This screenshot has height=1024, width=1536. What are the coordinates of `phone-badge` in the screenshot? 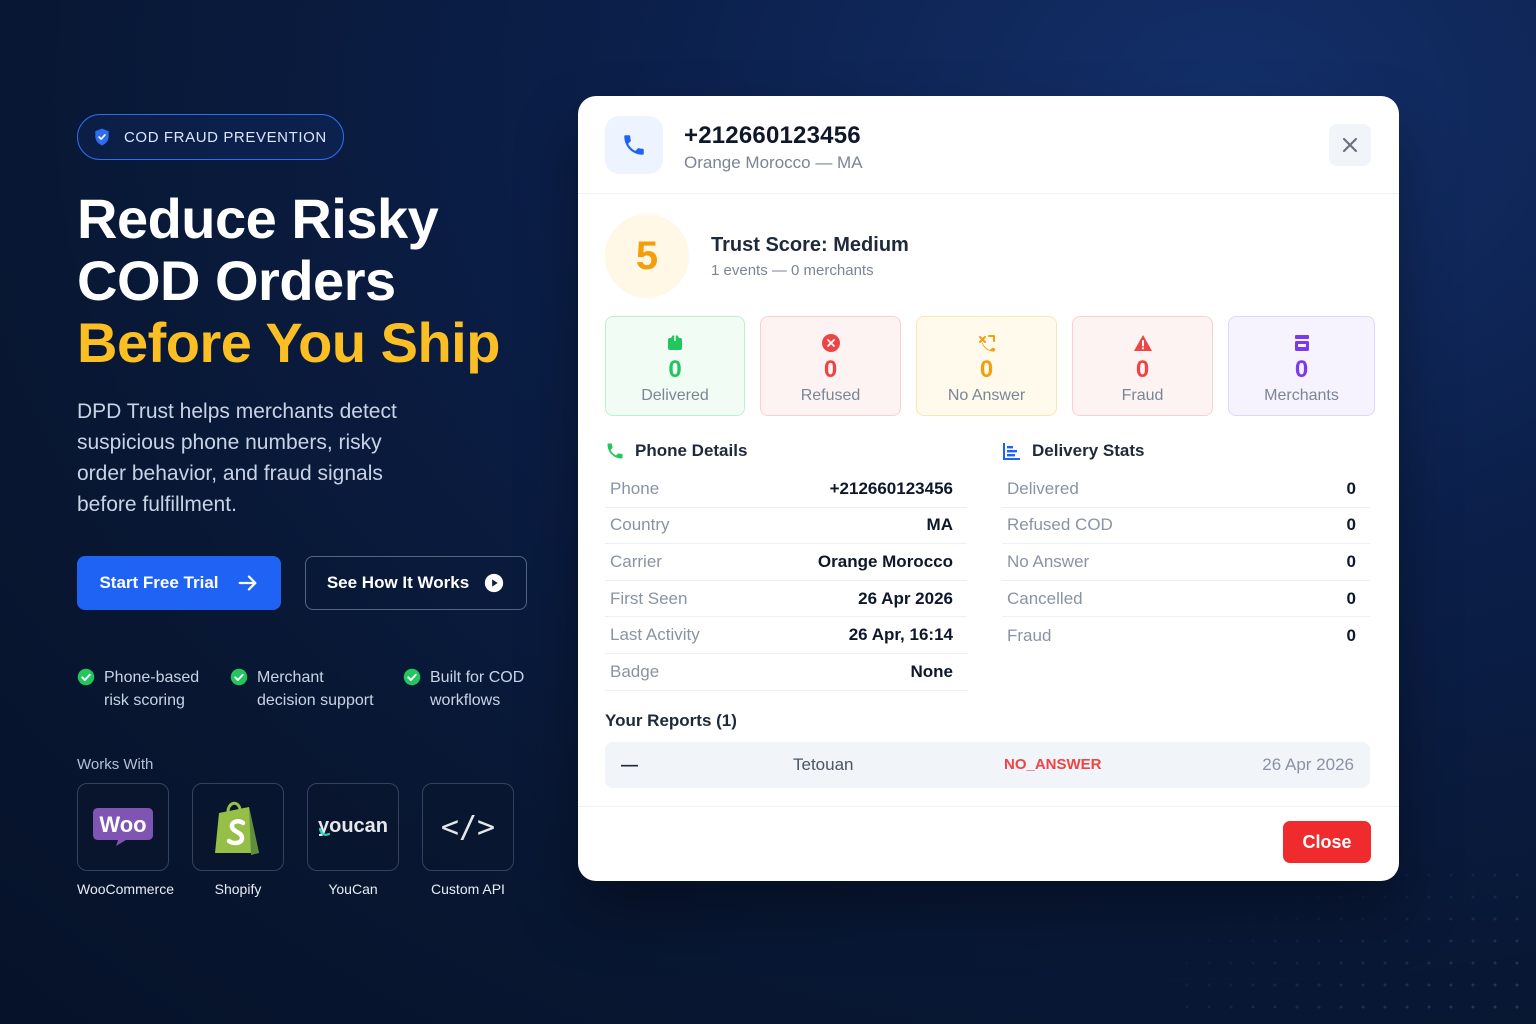 It's located at (634, 145).